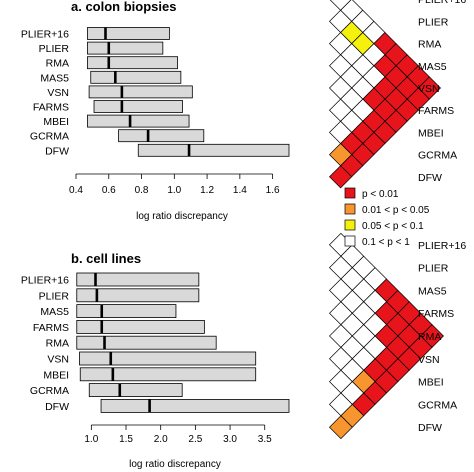 The width and height of the screenshot is (474, 472). What do you see at coordinates (230, 439) in the screenshot?
I see `x-tick-label: 3.0` at bounding box center [230, 439].